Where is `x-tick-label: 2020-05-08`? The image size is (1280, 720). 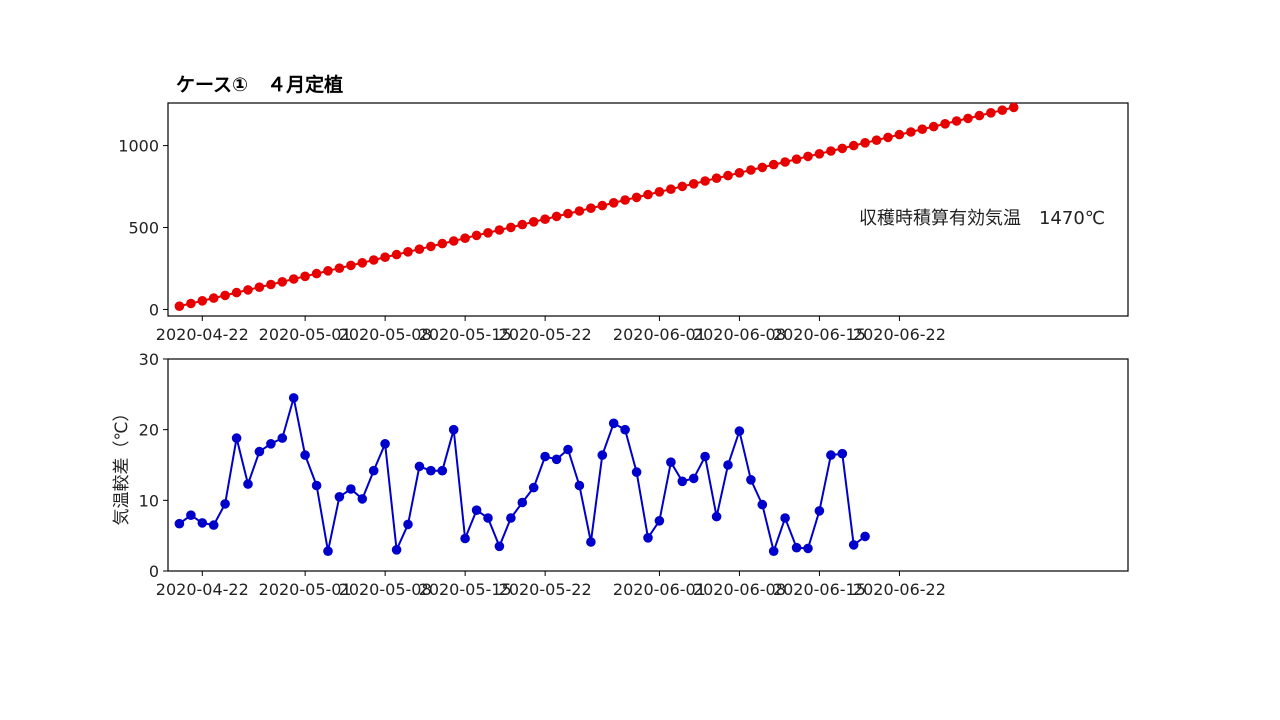
x-tick-label: 2020-05-08 is located at coordinates (385, 334).